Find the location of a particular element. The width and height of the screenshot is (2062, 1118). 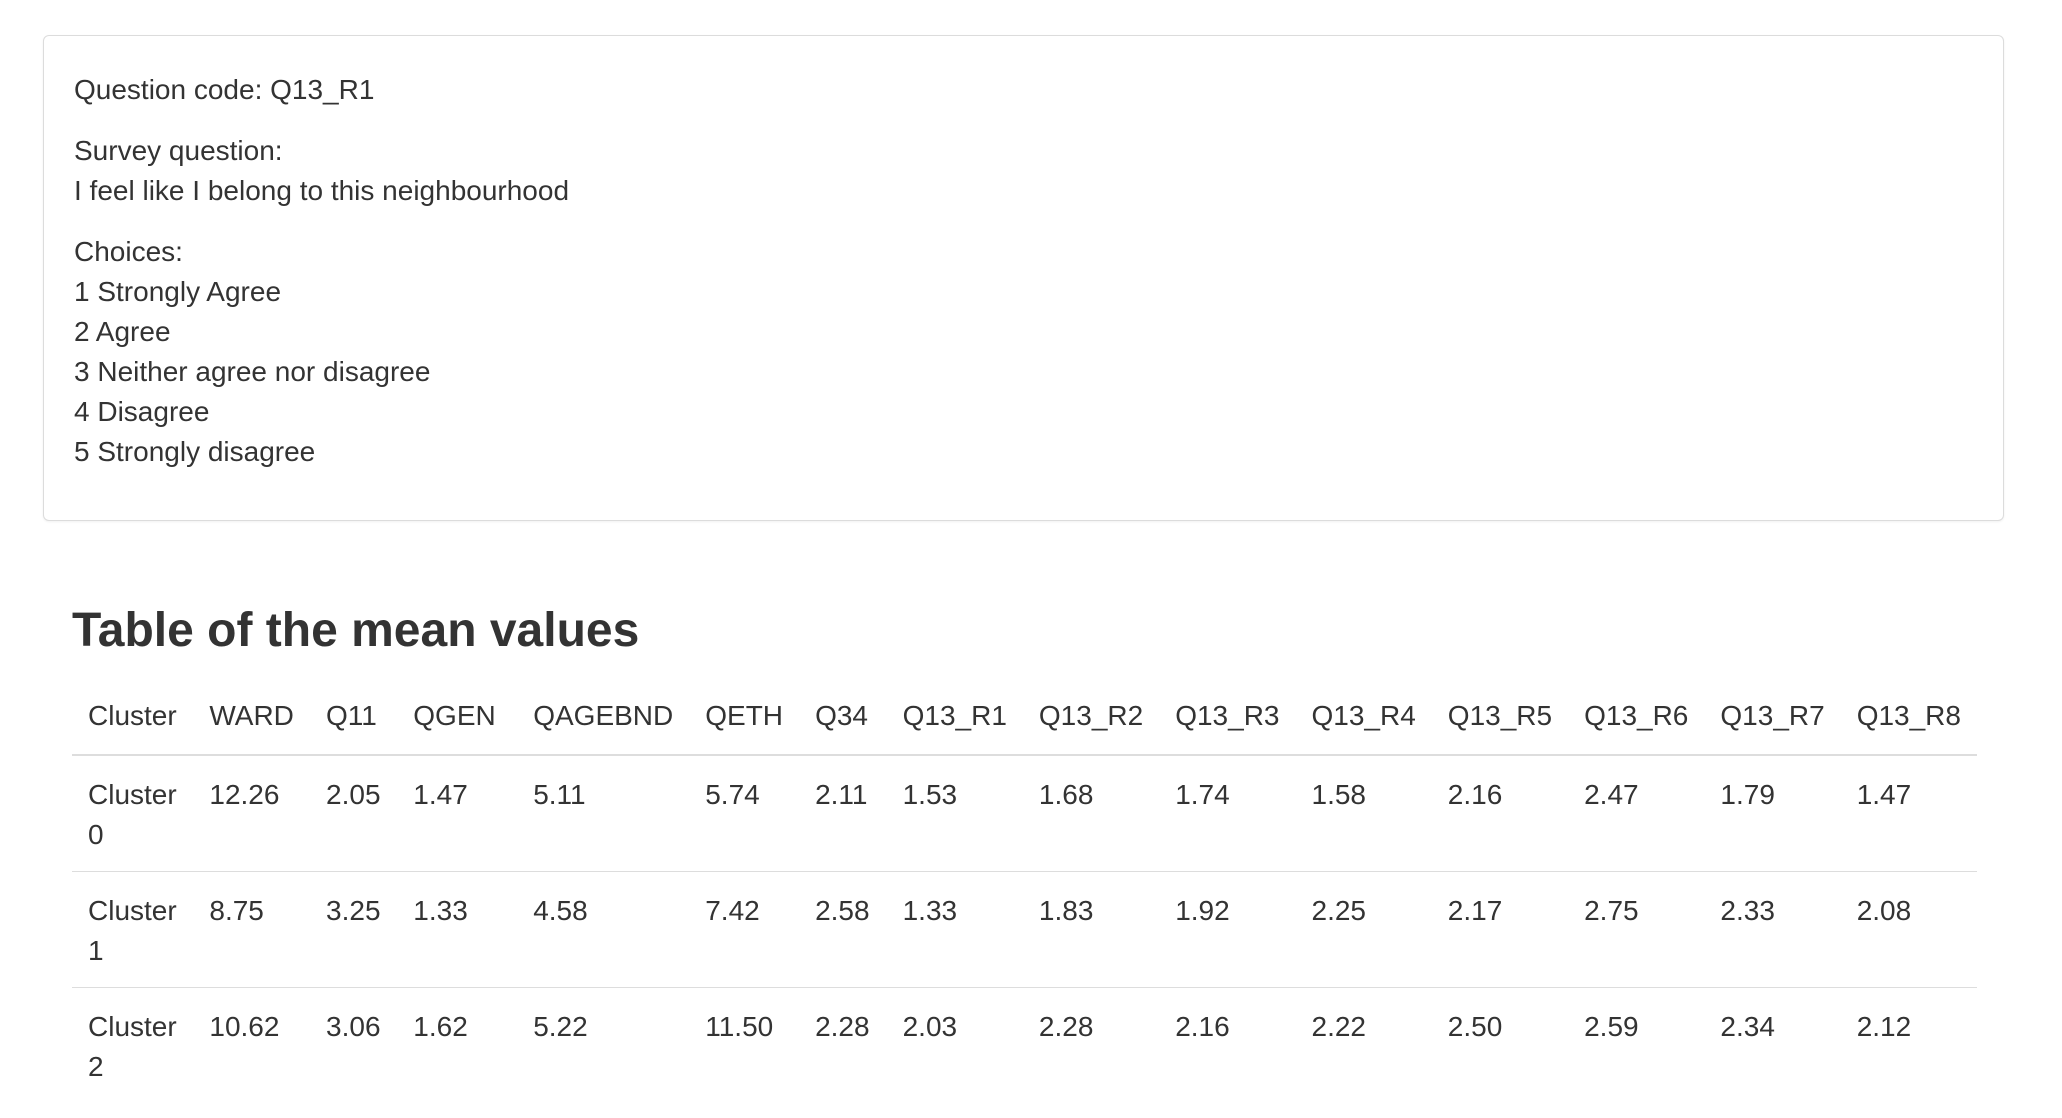

table-cell: 1.68 is located at coordinates (1091, 813).